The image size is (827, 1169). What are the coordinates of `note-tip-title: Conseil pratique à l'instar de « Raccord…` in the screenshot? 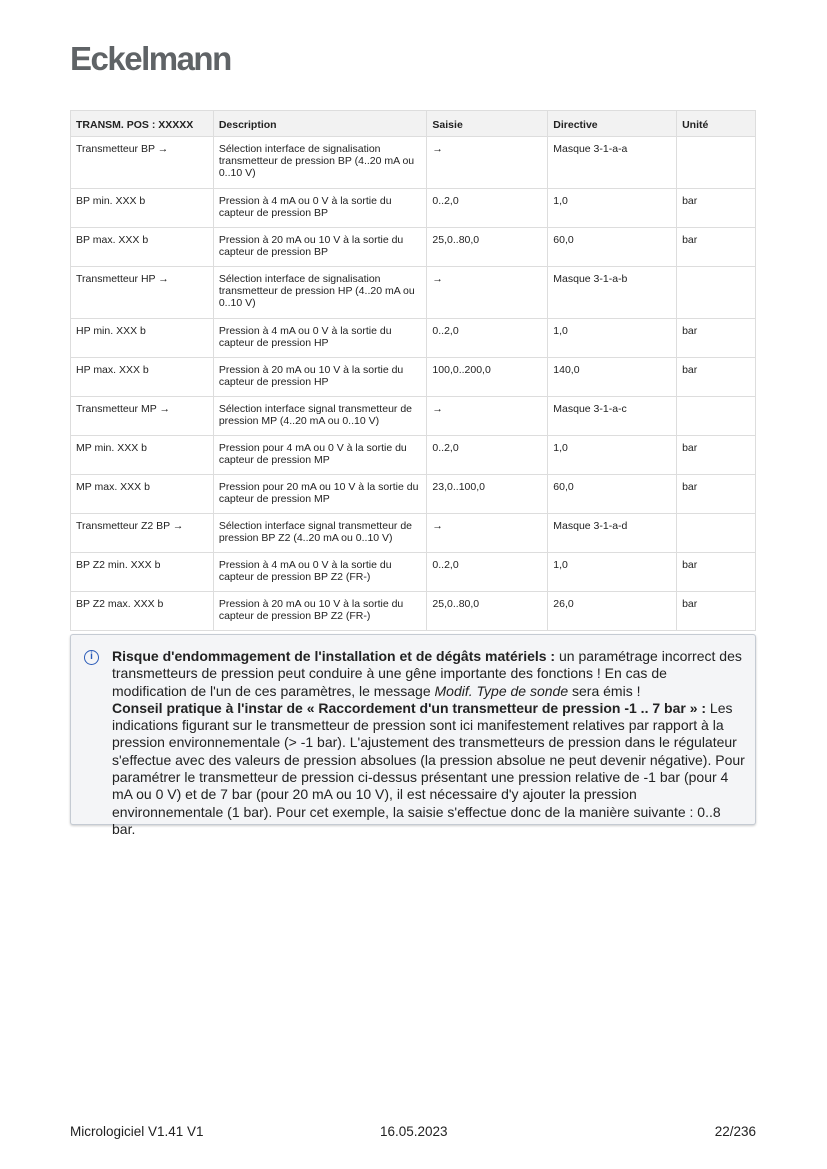 It's located at (409, 707).